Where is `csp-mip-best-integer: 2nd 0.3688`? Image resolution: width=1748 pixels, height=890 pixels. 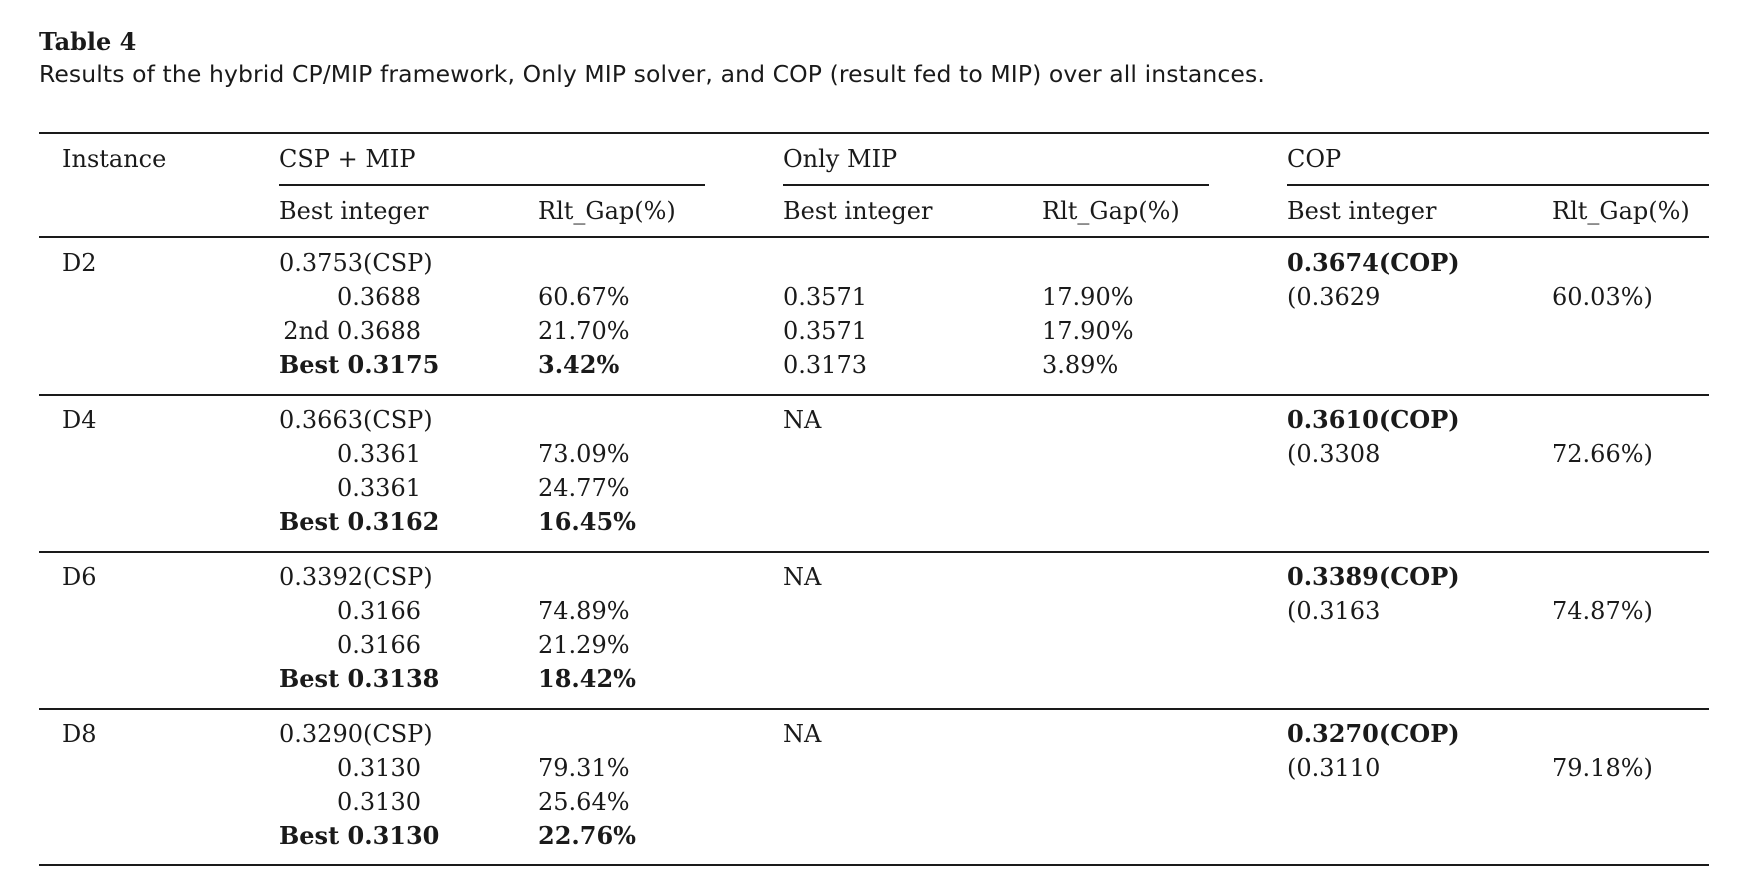 csp-mip-best-integer: 2nd 0.3688 is located at coordinates (352, 331).